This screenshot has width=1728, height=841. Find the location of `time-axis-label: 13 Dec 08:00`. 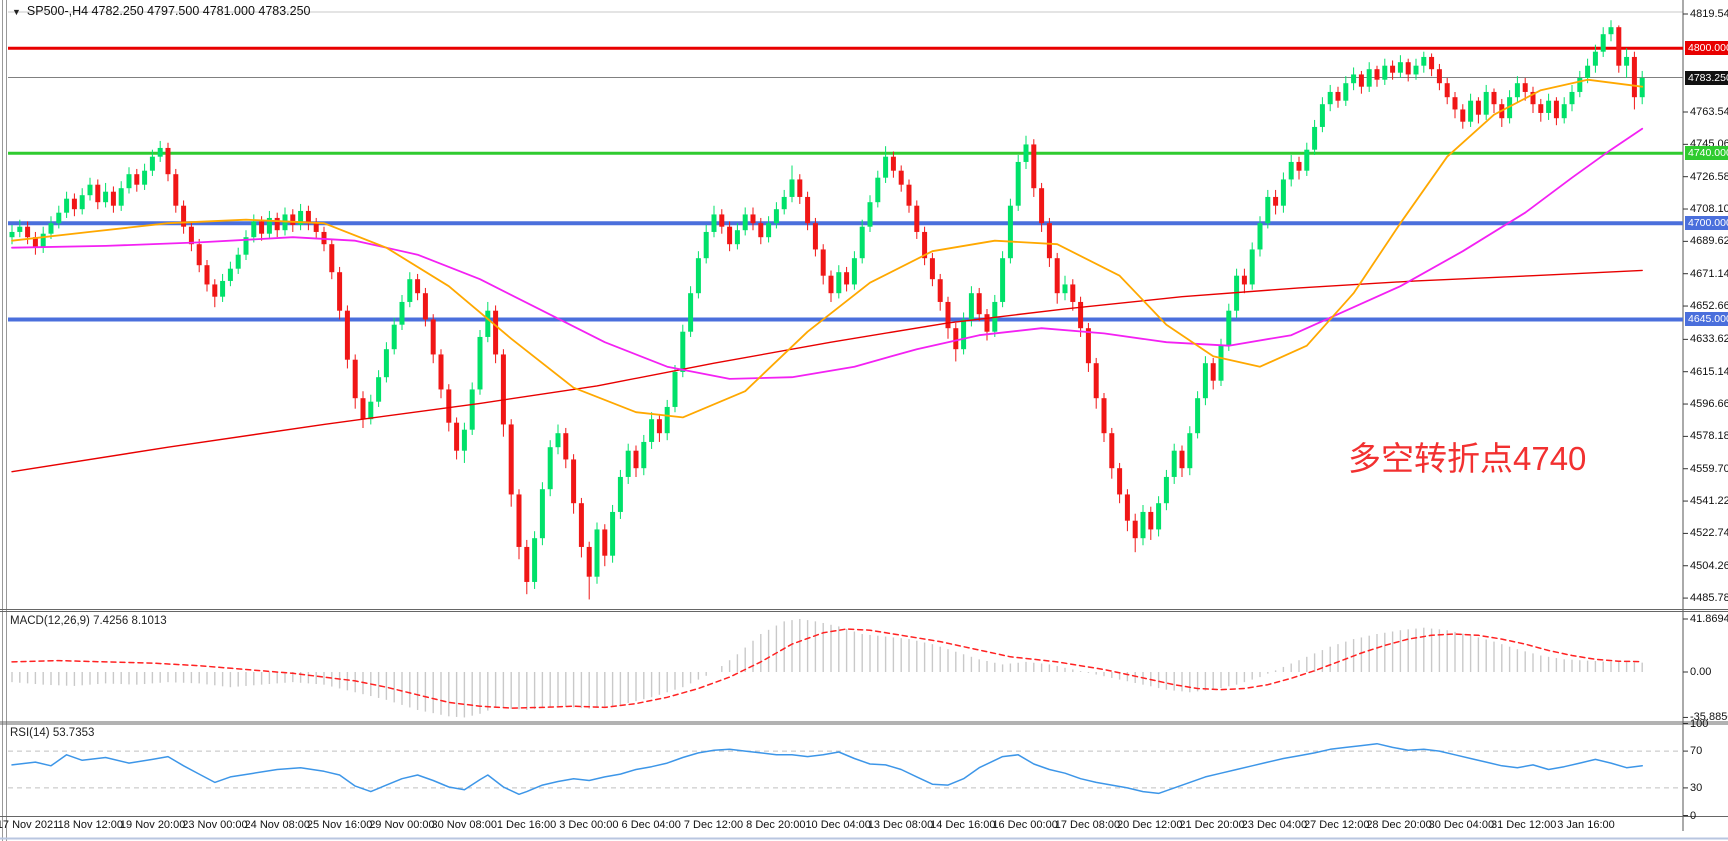

time-axis-label: 13 Dec 08:00 is located at coordinates (900, 825).